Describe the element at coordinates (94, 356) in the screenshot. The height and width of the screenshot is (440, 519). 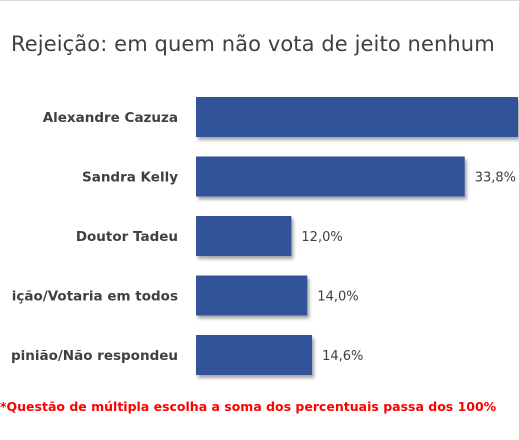
I see `category-label-4: pinião/Não respondeu` at that location.